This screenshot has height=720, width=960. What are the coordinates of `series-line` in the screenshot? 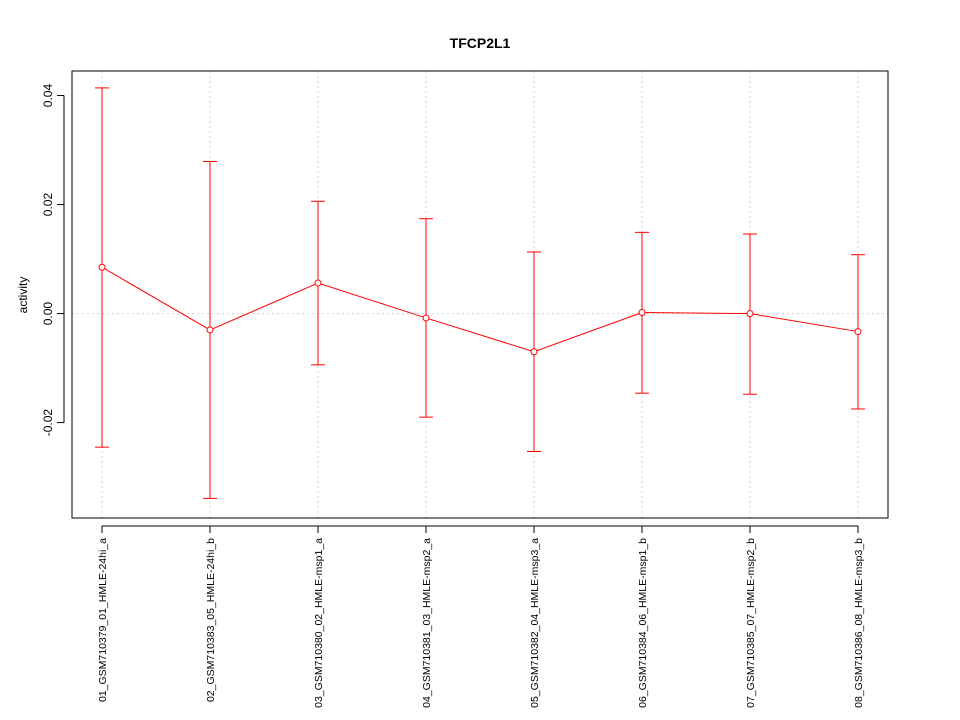 It's located at (480, 309).